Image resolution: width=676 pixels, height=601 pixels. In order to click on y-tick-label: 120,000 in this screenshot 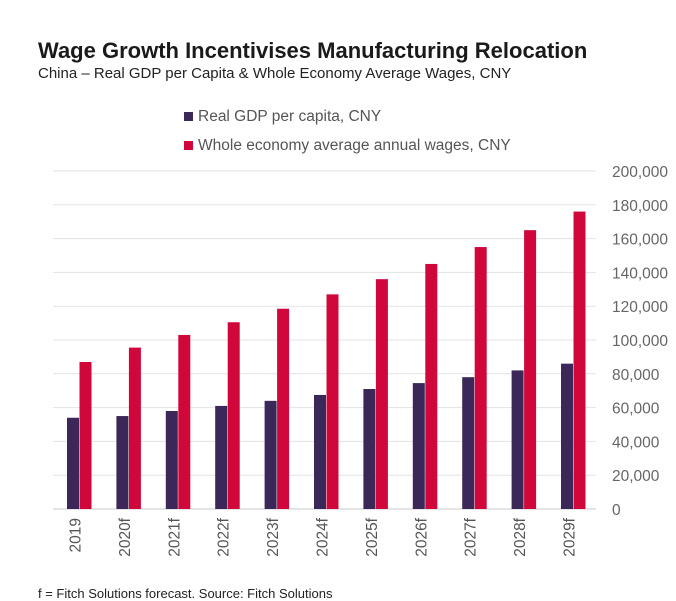, I will do `click(640, 307)`.